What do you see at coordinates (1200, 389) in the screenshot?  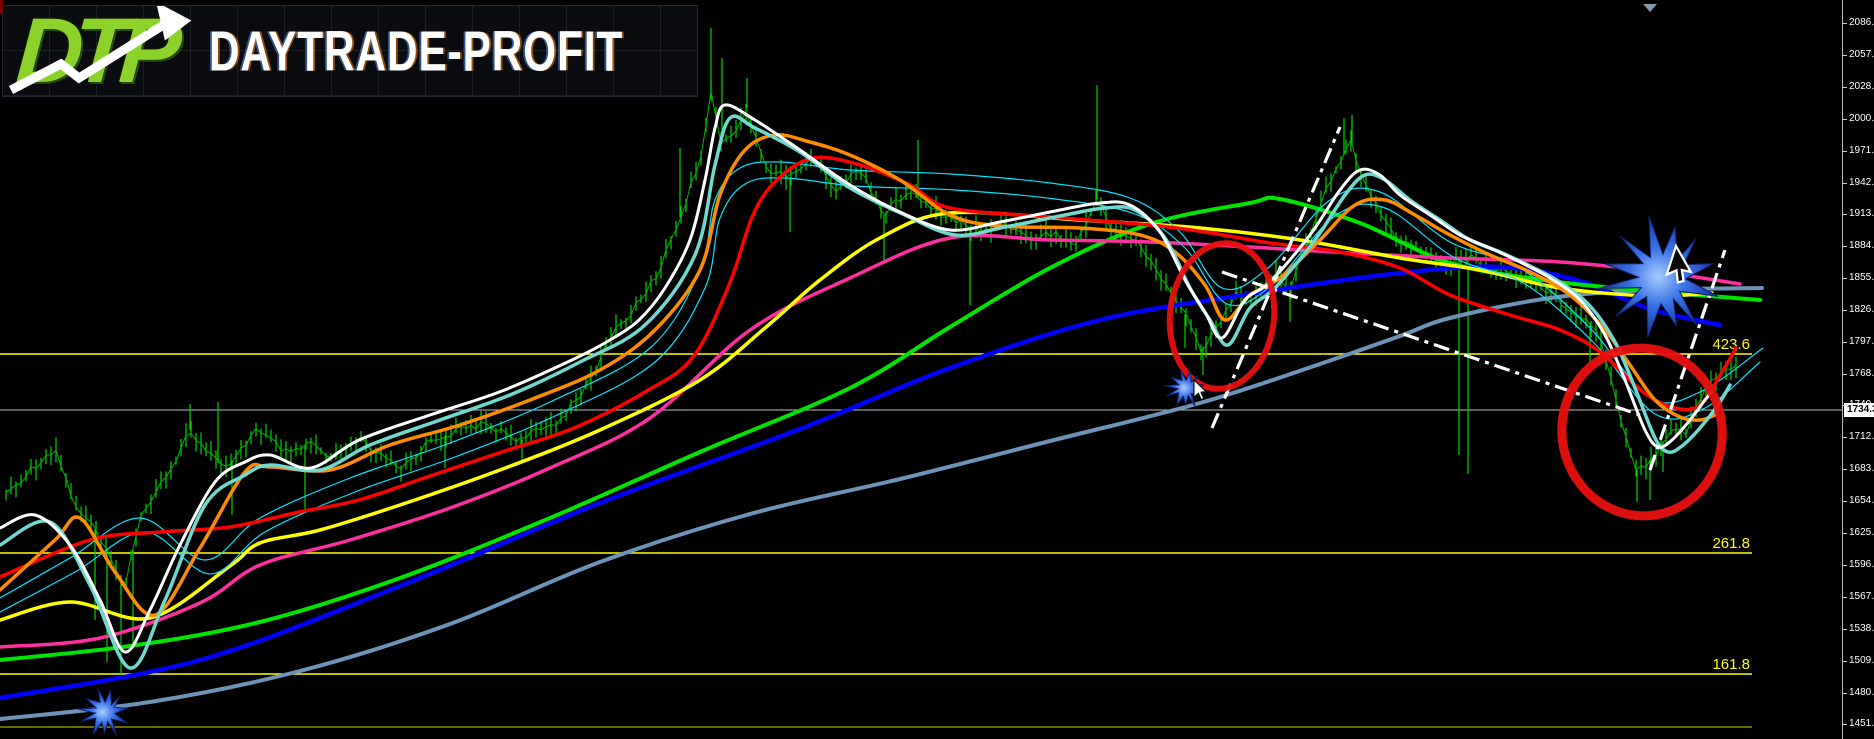 I see `mouse-cursor` at bounding box center [1200, 389].